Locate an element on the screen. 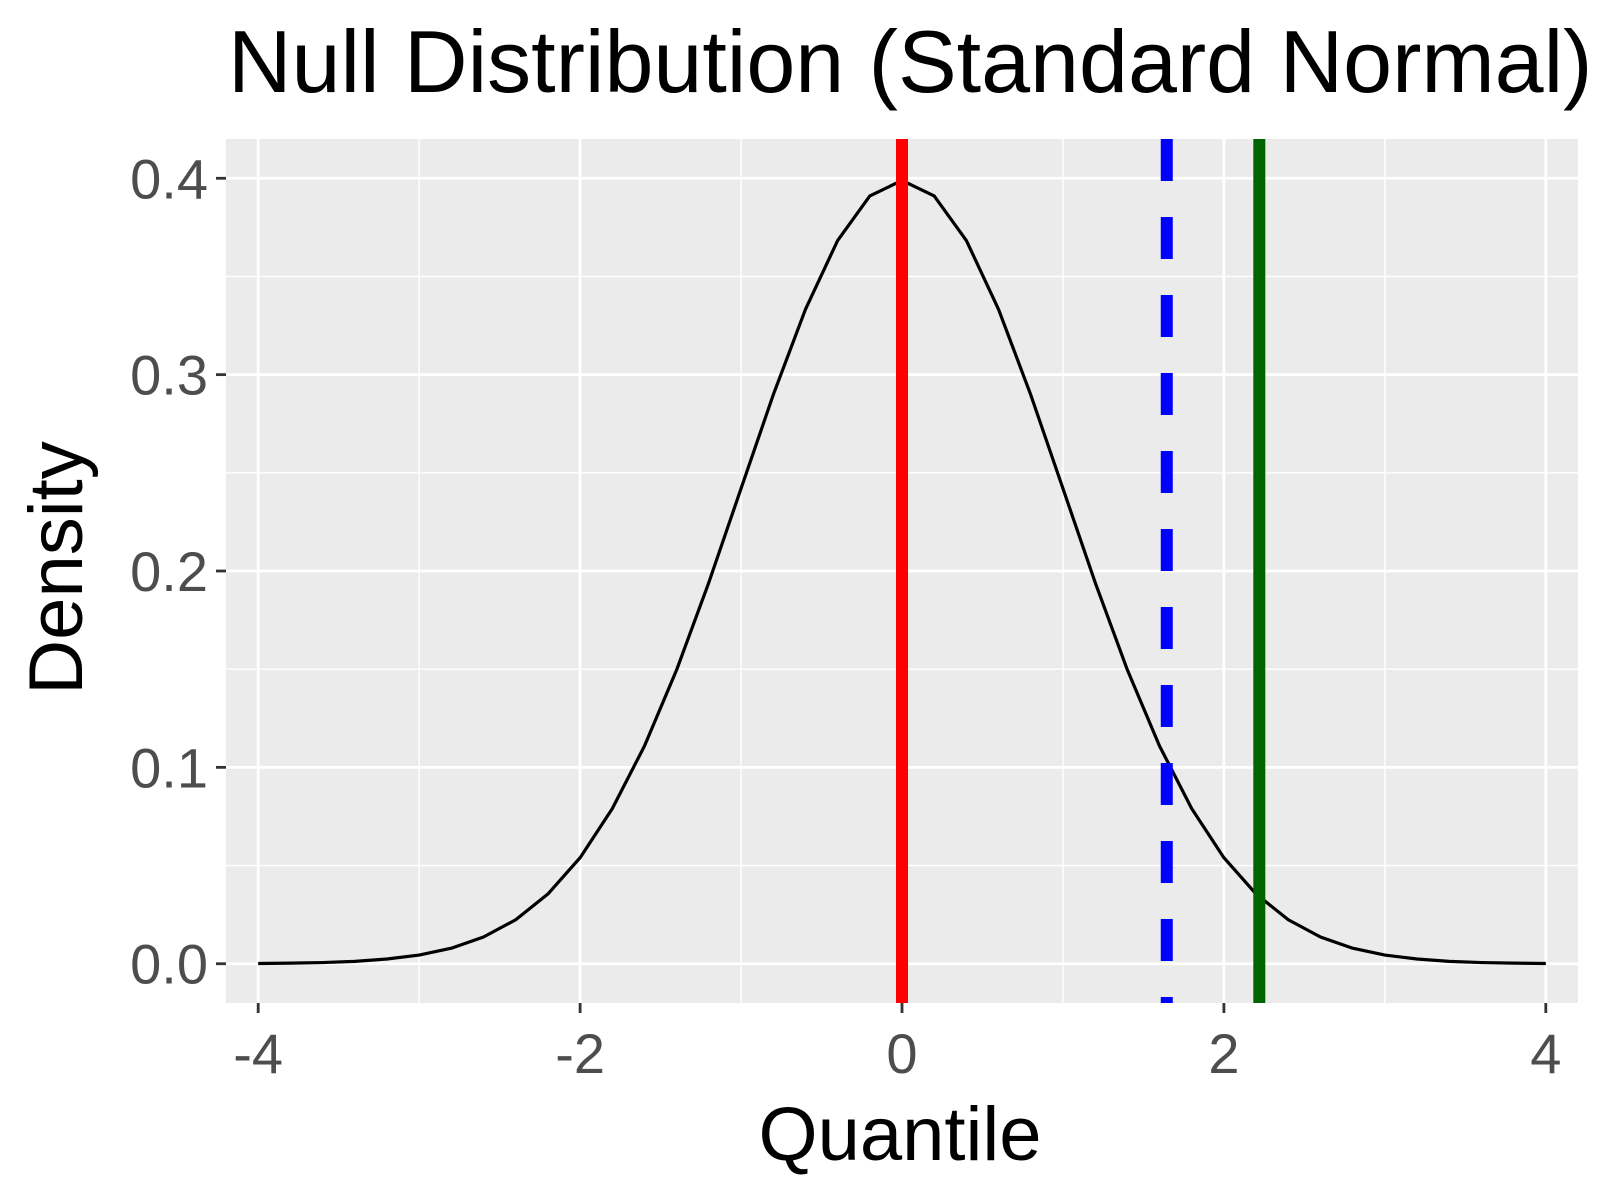 This screenshot has width=1600, height=1200. y-axis-title: Density is located at coordinates (56, 567).